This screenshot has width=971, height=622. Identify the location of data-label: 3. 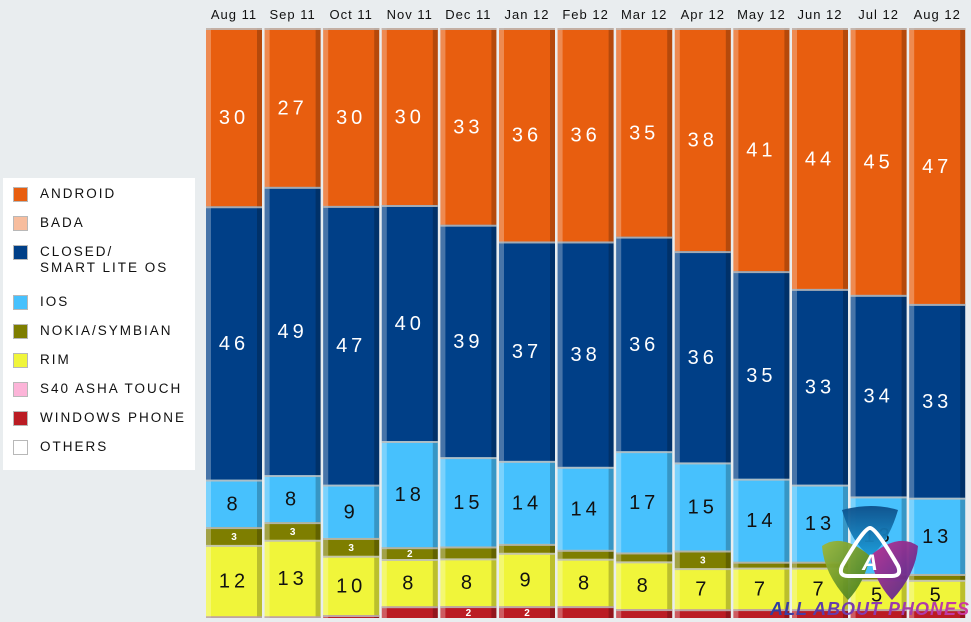
(293, 532).